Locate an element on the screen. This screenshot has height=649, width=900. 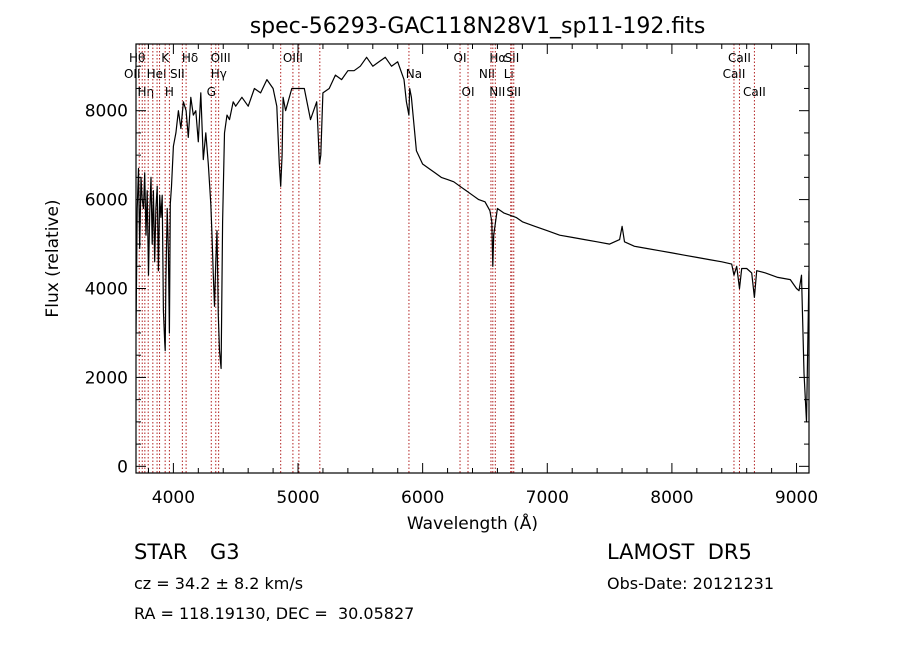
line-label-0: OII is located at coordinates (132, 74).